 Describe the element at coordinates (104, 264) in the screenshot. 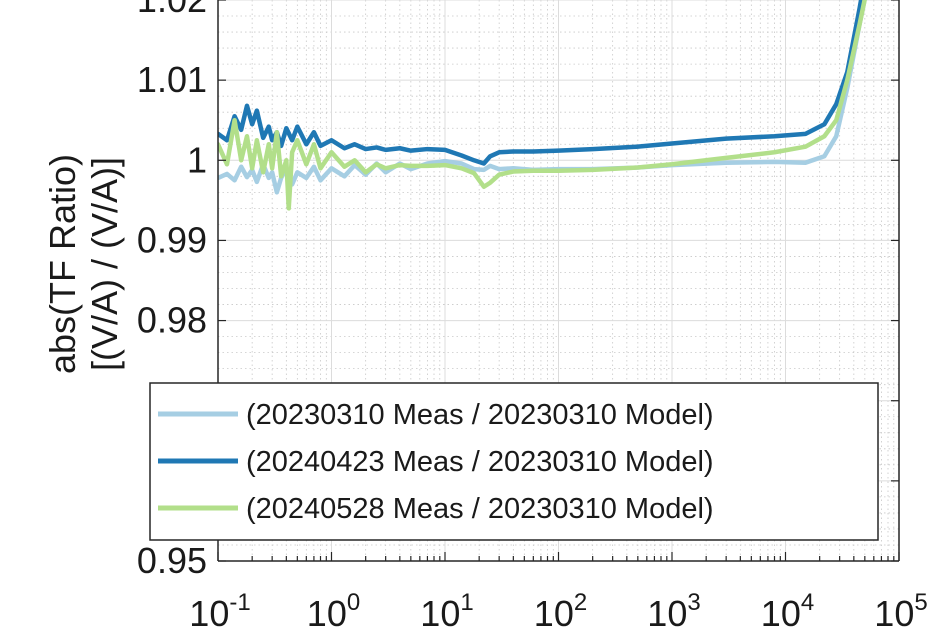

I see `y-axis-label-line-2: [(V/A) / (V/A)]` at that location.